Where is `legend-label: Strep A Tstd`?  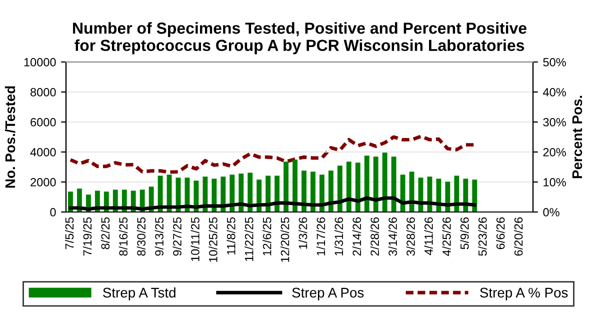 legend-label: Strep A Tstd is located at coordinates (139, 293).